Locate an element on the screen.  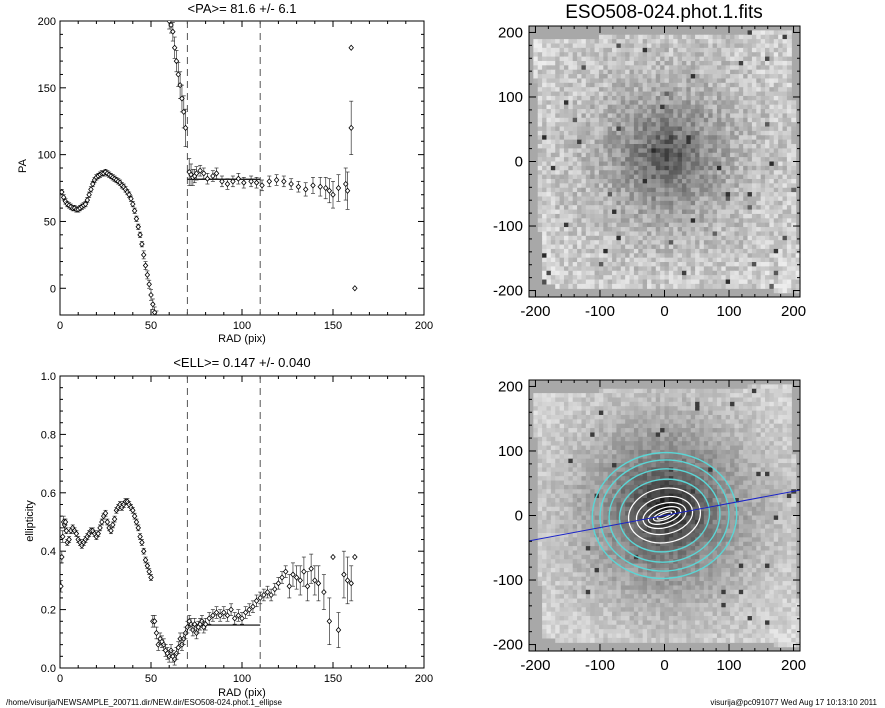
x-tick-label: 100 is located at coordinates (729, 311).